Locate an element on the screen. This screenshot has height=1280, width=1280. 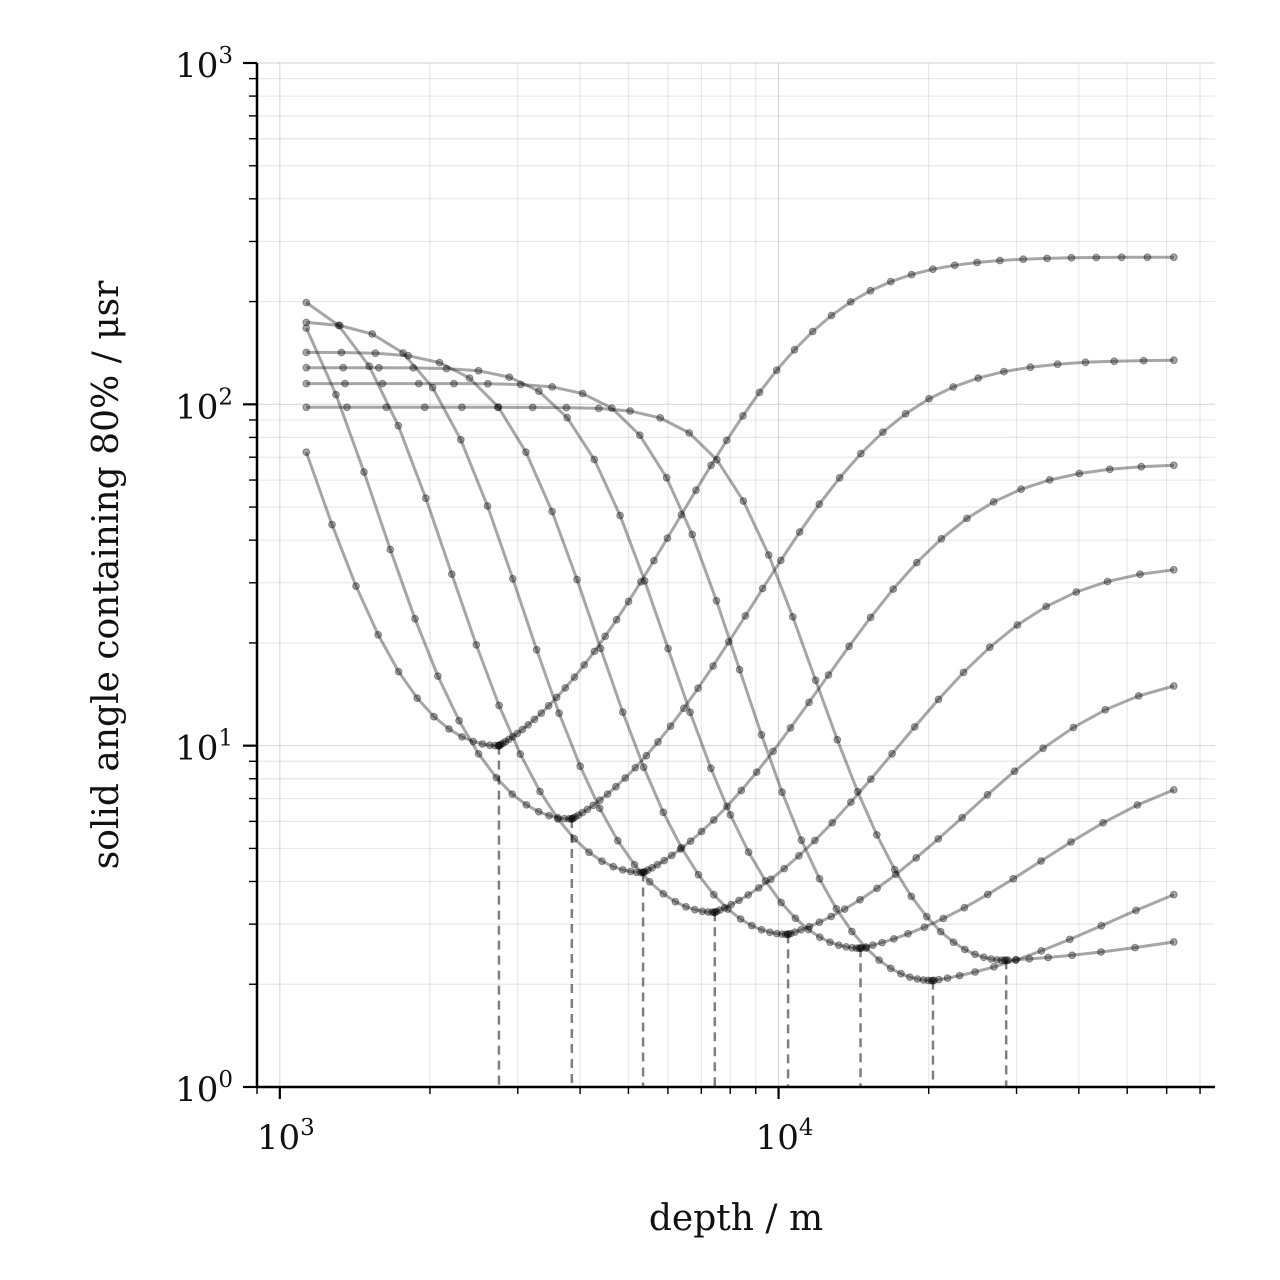
y-tick-label: 101 is located at coordinates (204, 747).